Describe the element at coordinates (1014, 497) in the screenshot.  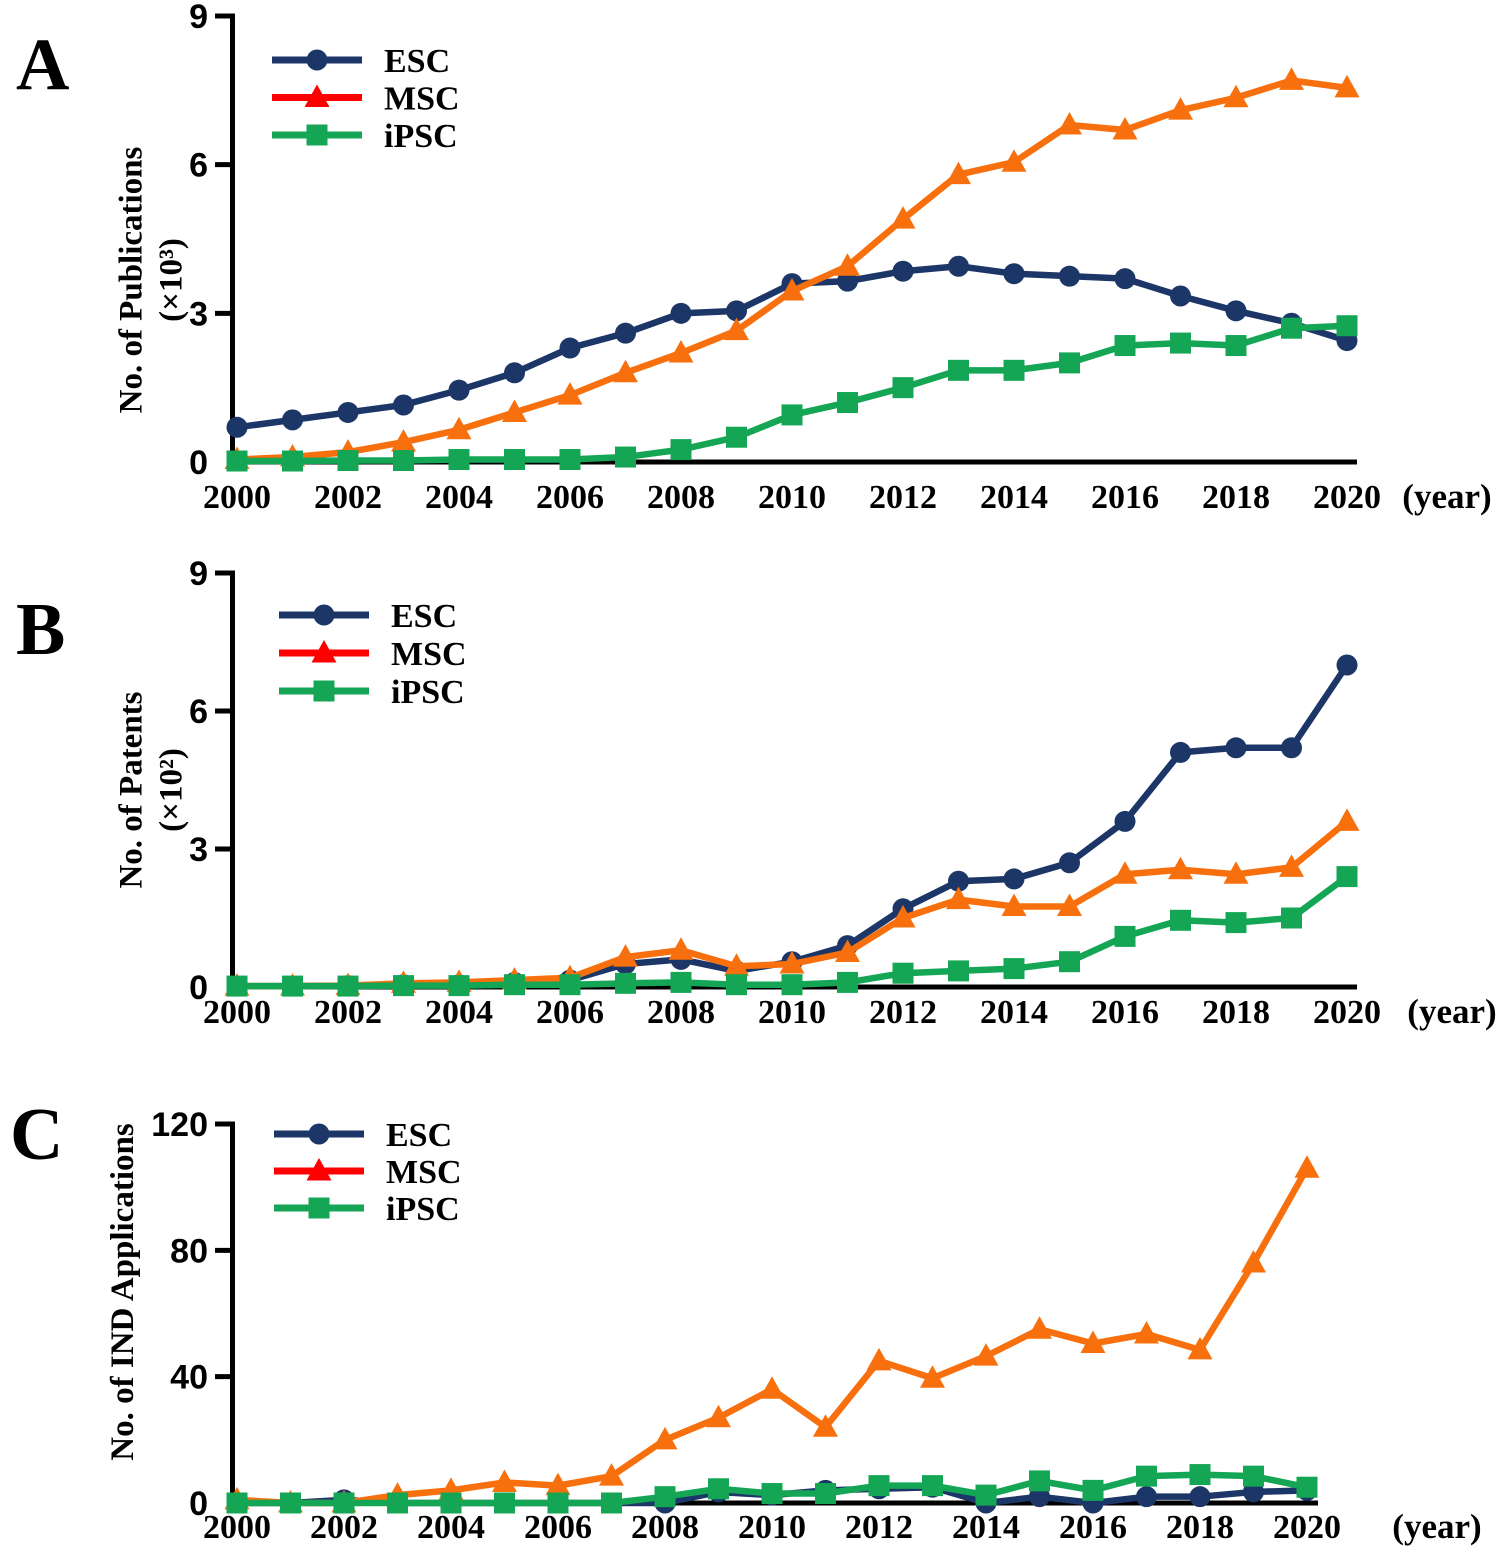
I see `x-tick-label: 2014` at that location.